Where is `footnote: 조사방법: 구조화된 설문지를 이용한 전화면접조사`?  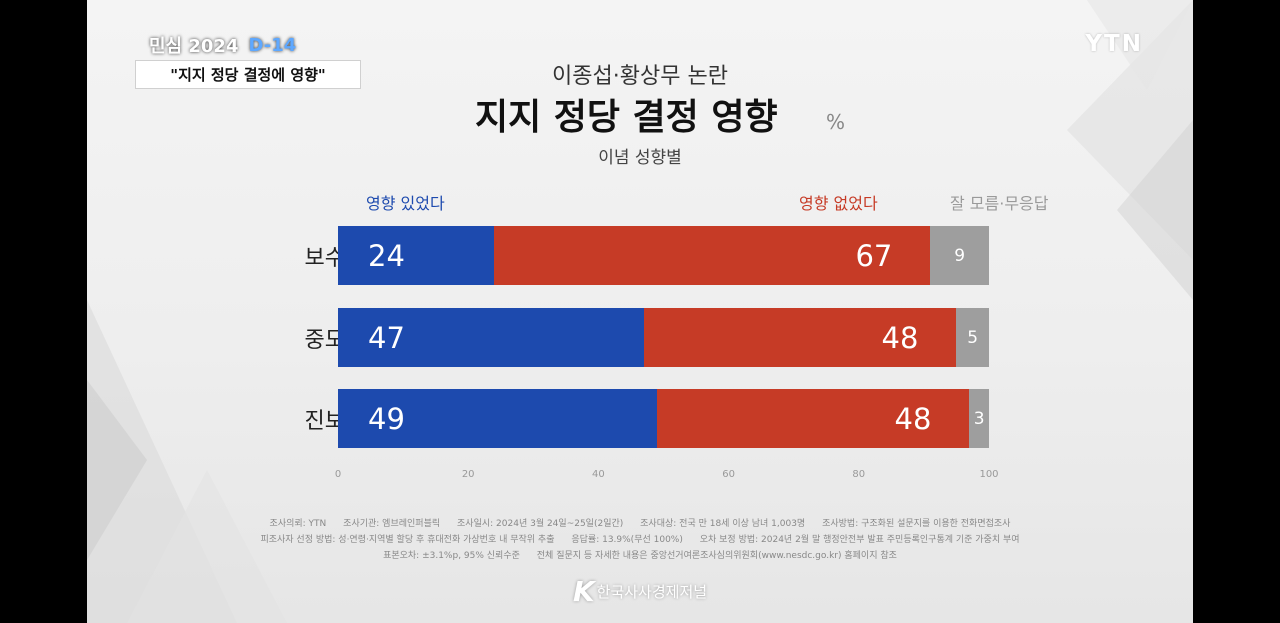
footnote: 조사방법: 구조화된 설문지를 이용한 전화면접조사 is located at coordinates (916, 524).